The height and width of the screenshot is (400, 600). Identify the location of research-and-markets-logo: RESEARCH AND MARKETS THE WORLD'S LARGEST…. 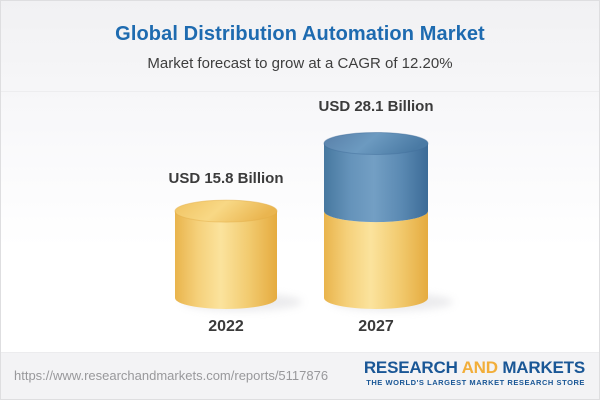
(474, 373).